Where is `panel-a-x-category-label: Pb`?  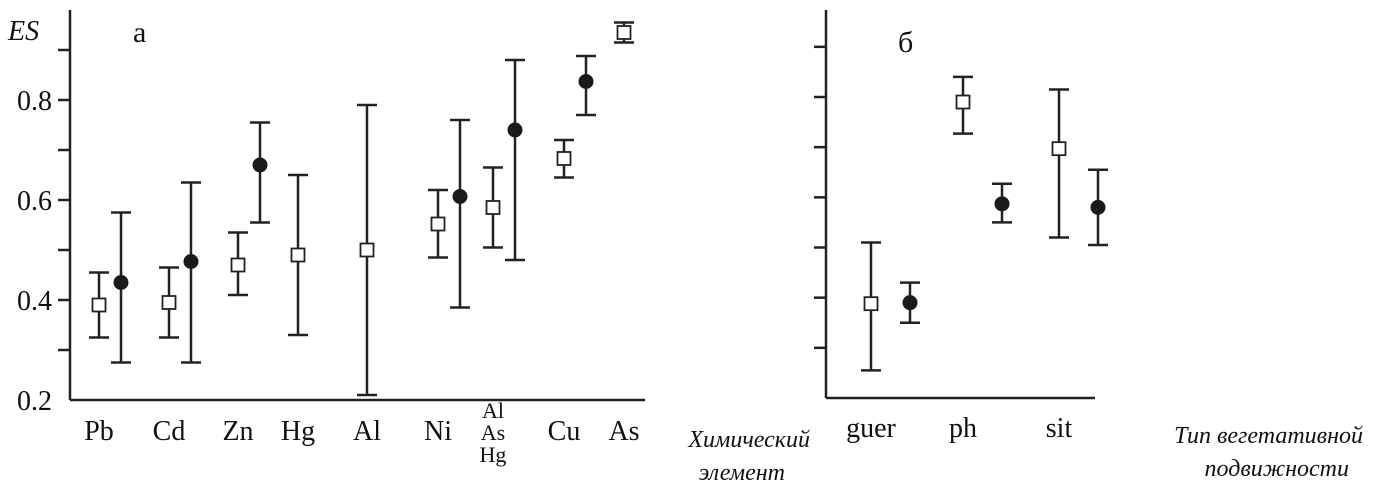 panel-a-x-category-label: Pb is located at coordinates (99, 431).